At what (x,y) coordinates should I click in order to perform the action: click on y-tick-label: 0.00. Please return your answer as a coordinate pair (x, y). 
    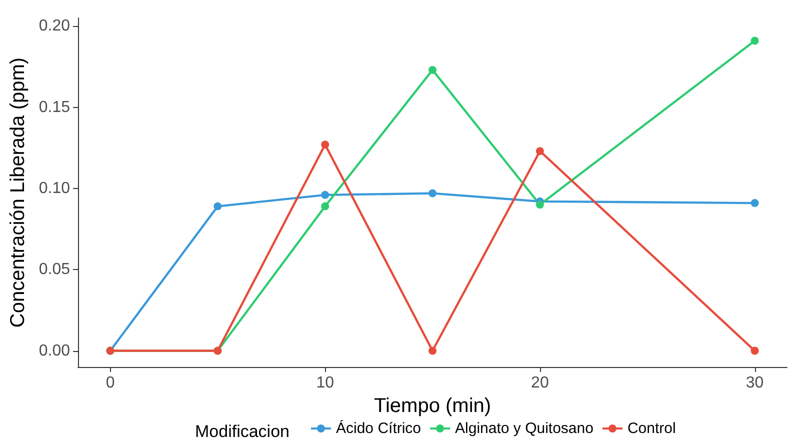
    Looking at the image, I should click on (54, 351).